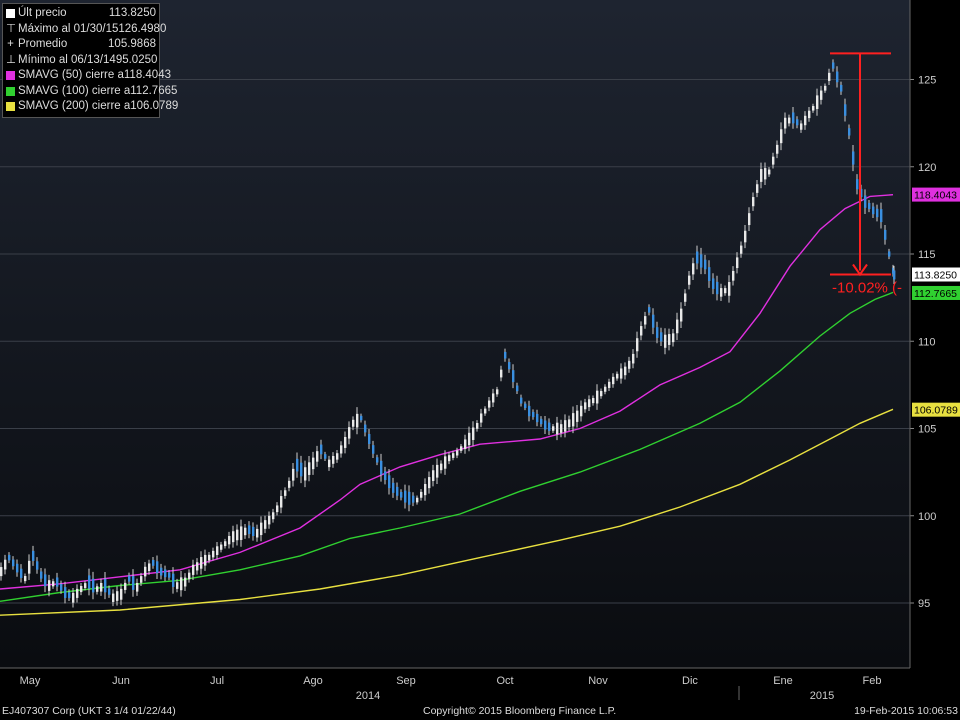  I want to click on price-tag-label: 112.7665, so click(935, 294).